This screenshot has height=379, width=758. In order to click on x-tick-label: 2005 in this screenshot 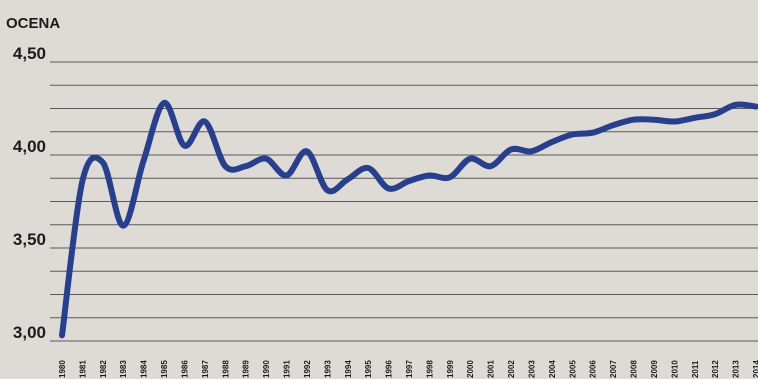, I will do `click(572, 369)`.